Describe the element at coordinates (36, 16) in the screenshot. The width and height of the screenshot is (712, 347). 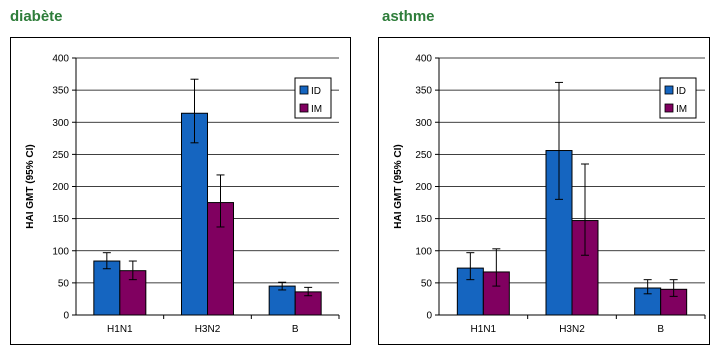
I see `chart-title-diabete: diabète` at that location.